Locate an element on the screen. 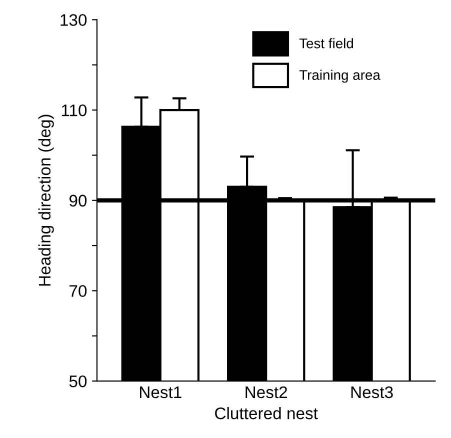 The height and width of the screenshot is (438, 451). y-axis-title: Heading direction (deg) is located at coordinates (46, 200).